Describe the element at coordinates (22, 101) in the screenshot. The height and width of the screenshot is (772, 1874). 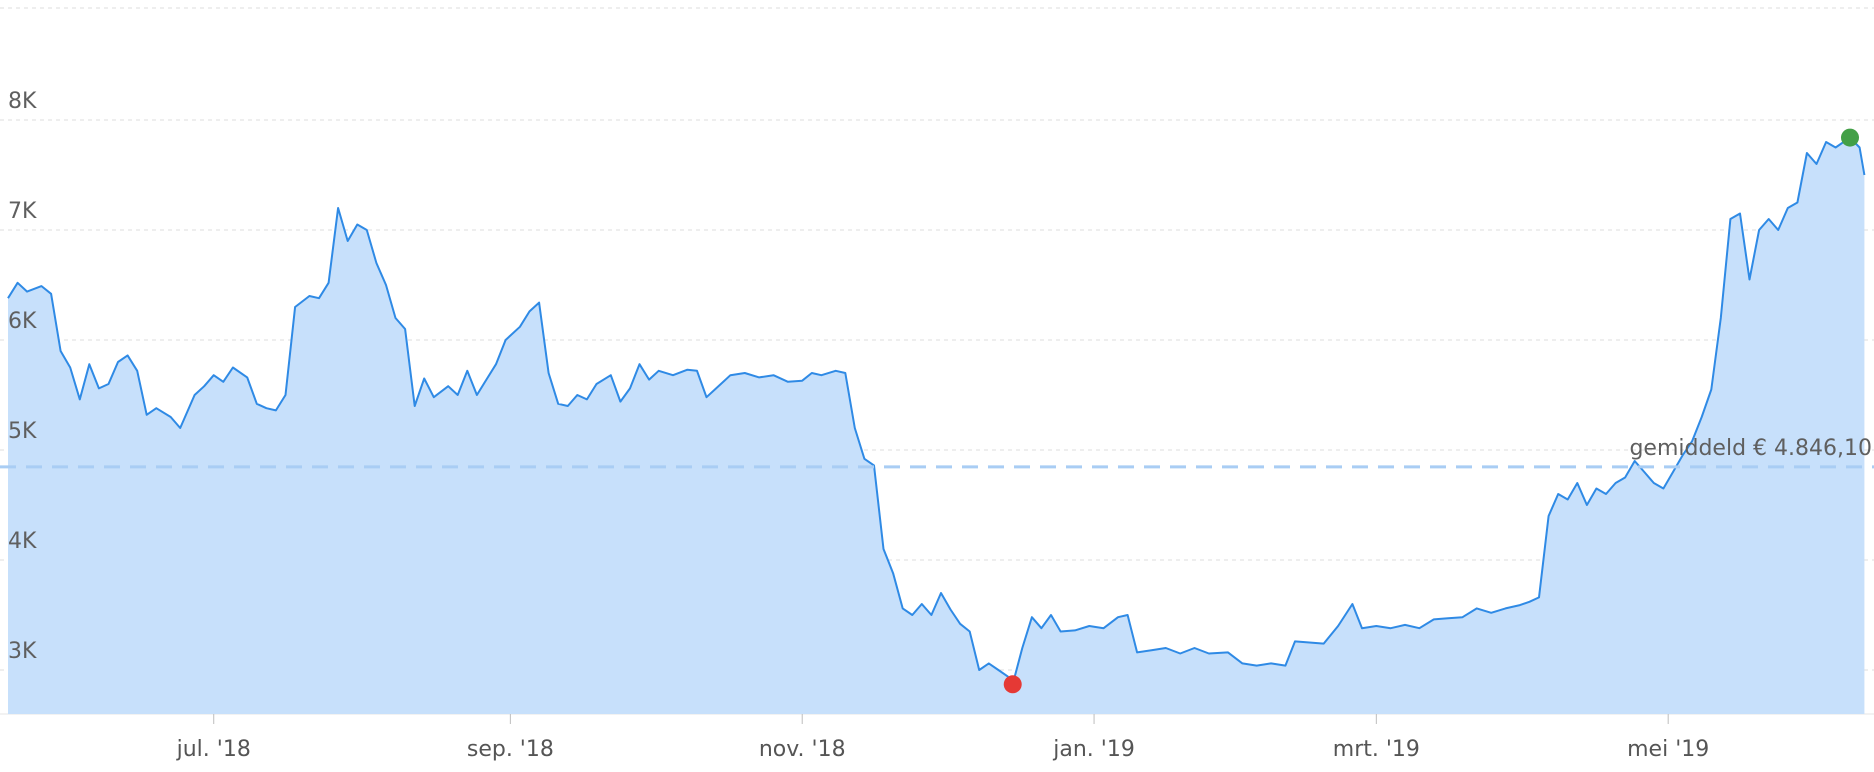
I see `y-tick-label: 8K` at that location.